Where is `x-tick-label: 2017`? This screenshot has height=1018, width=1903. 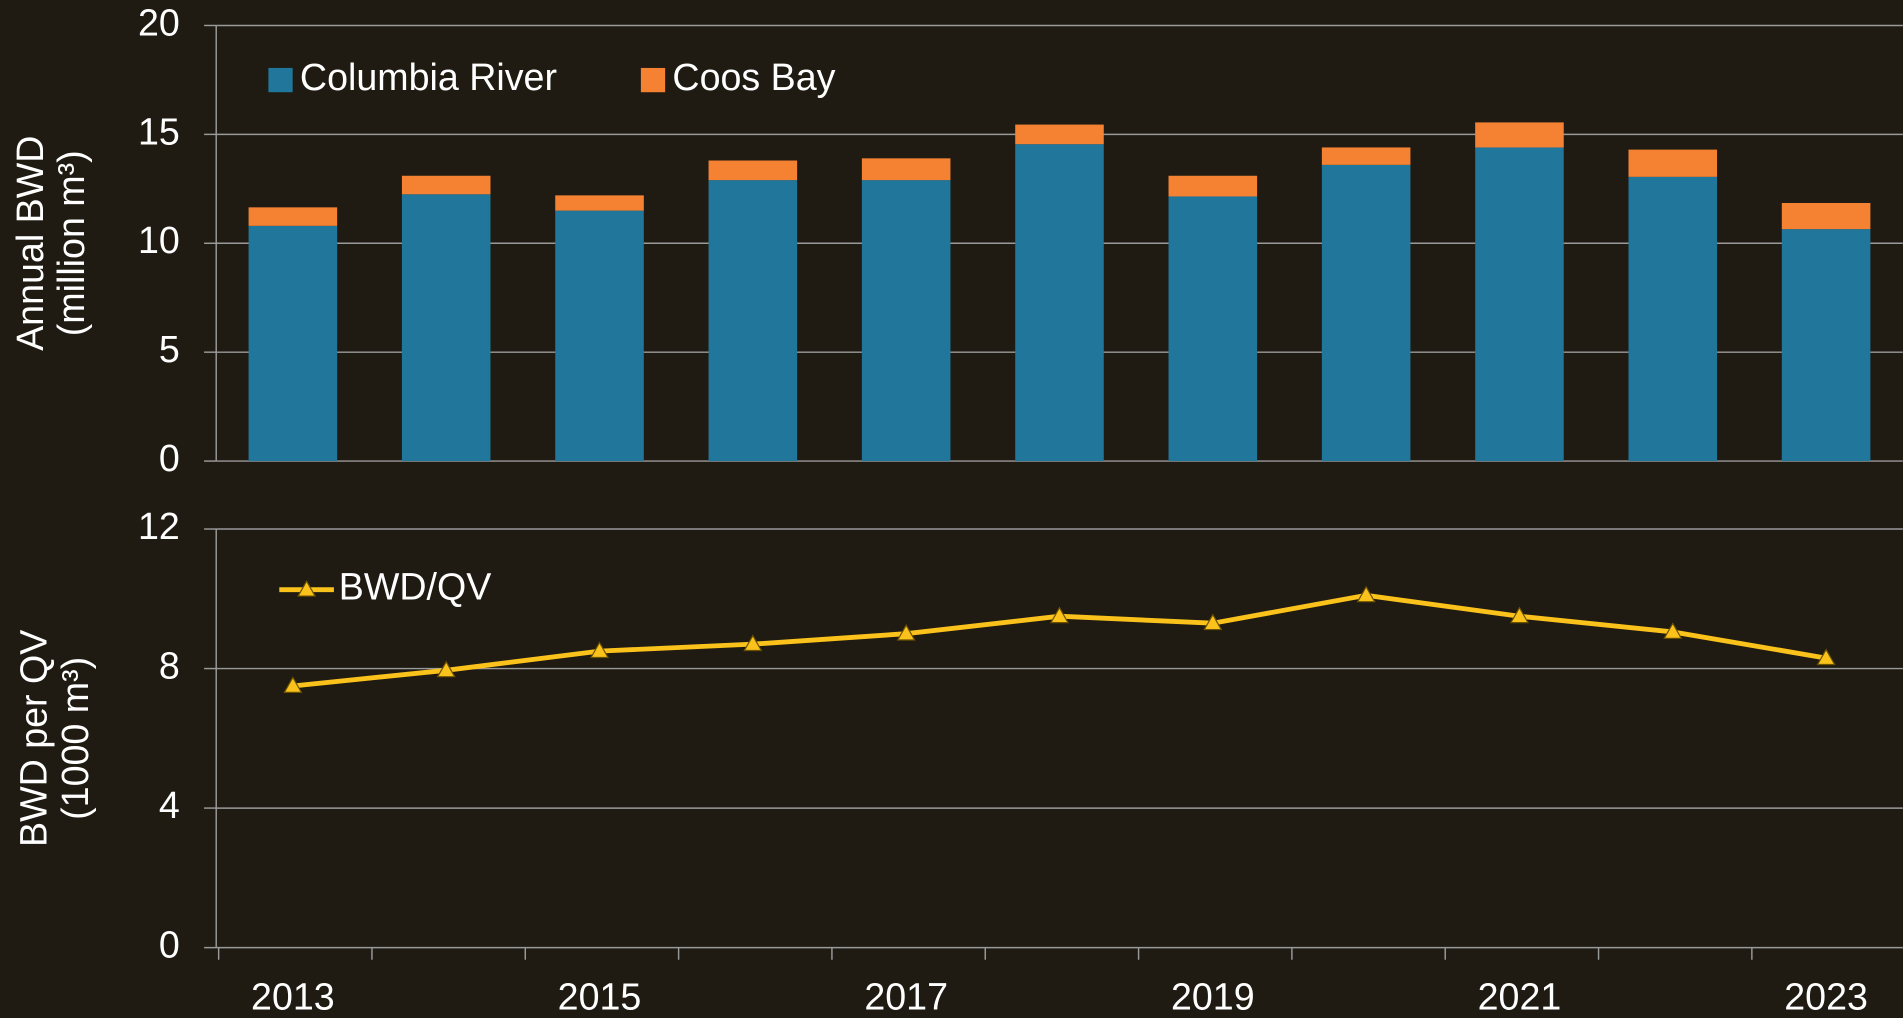
x-tick-label: 2017 is located at coordinates (906, 997).